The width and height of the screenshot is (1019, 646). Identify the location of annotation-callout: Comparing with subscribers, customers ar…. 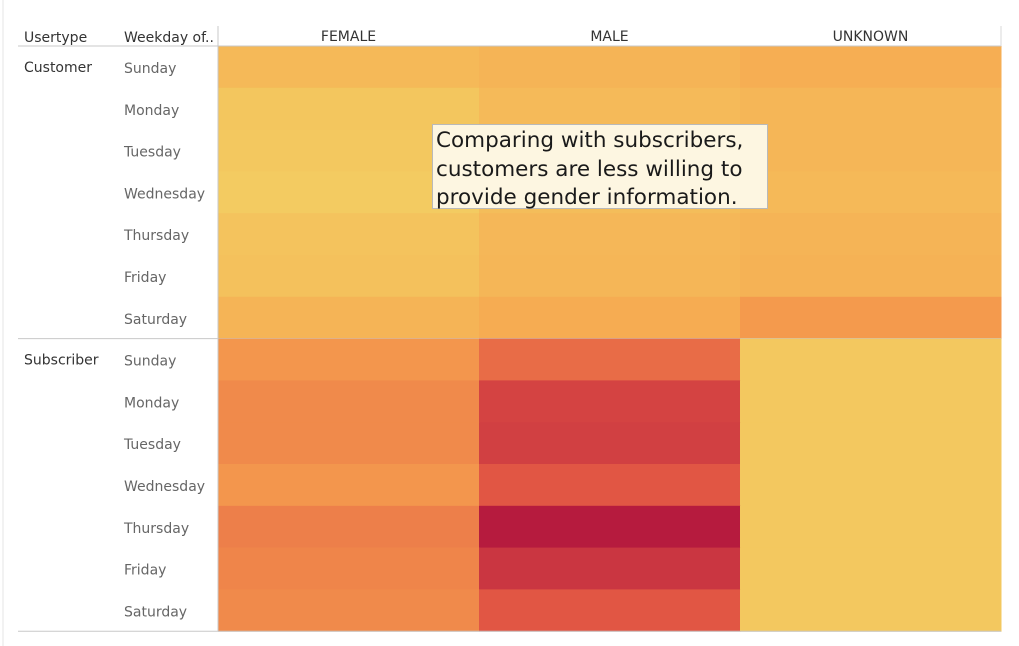
(600, 167).